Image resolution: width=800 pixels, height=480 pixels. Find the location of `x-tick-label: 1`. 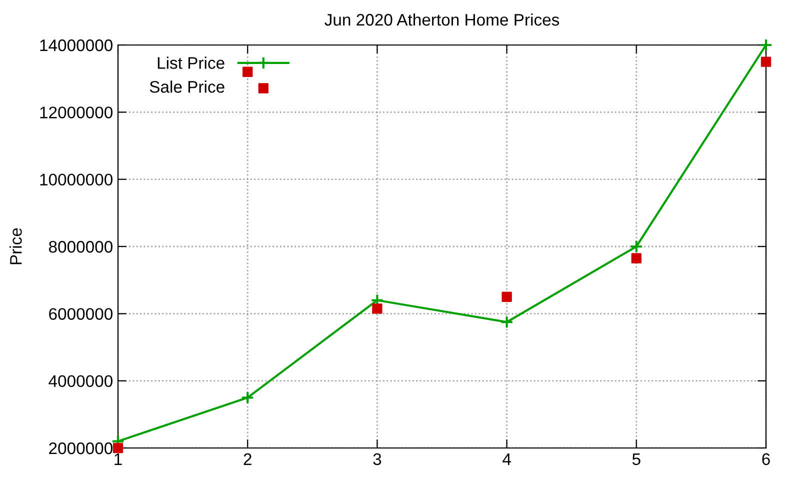

x-tick-label: 1 is located at coordinates (118, 459).